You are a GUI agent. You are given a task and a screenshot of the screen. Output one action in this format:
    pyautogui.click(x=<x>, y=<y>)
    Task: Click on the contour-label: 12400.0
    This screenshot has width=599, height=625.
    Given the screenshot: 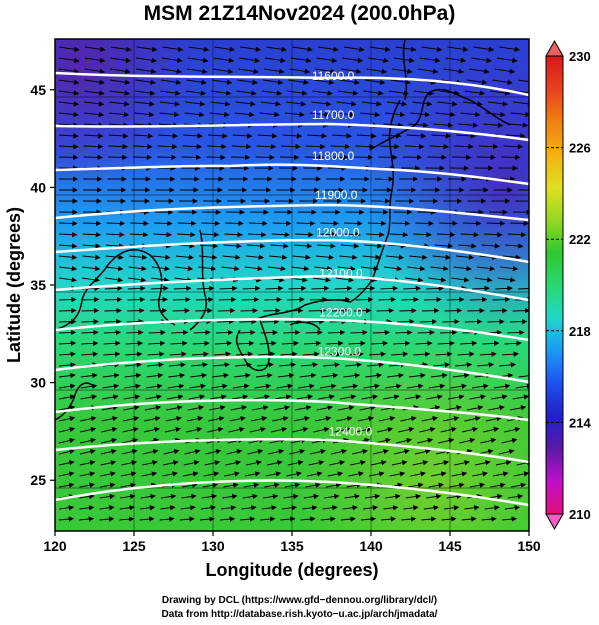 What is the action you would take?
    pyautogui.click(x=351, y=431)
    